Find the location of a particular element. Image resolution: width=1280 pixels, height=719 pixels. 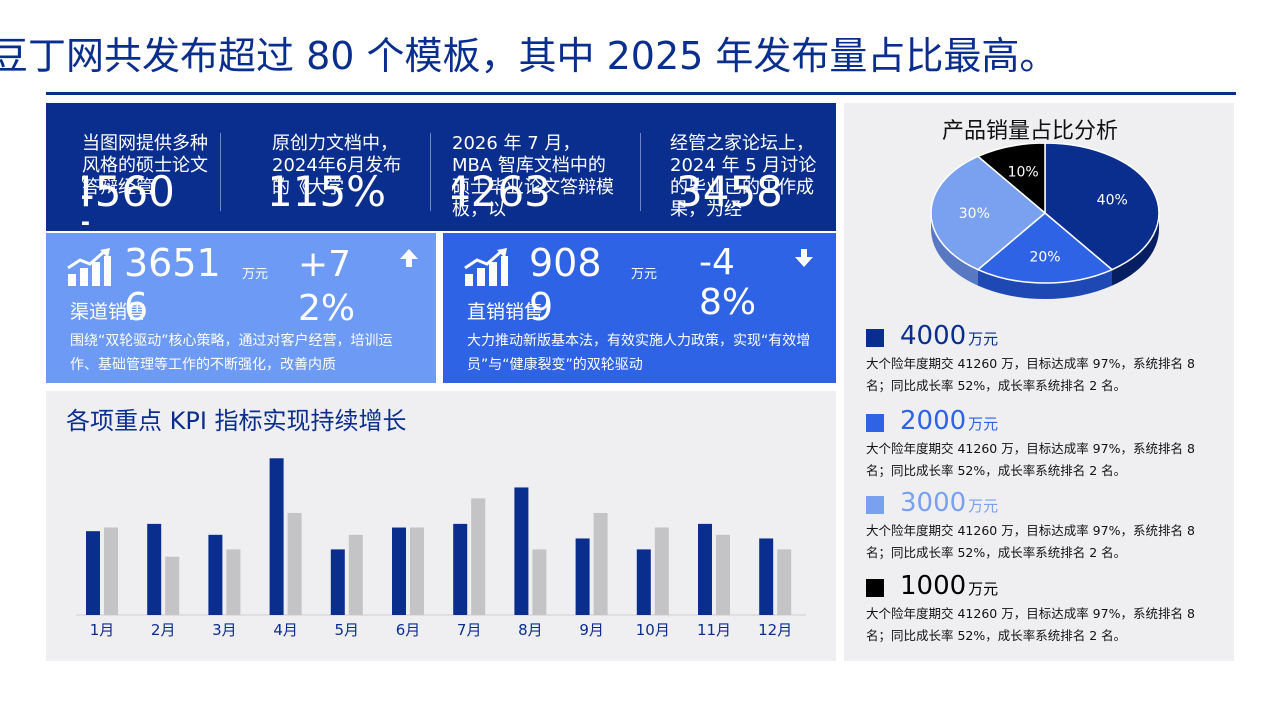

card-name: 渠道销售 is located at coordinates (108, 312).